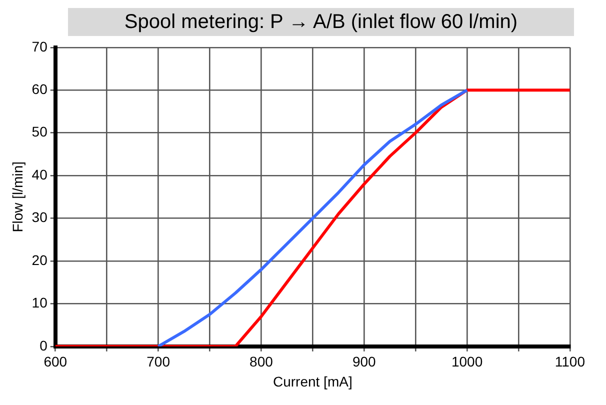 Image resolution: width=606 pixels, height=405 pixels. Describe the element at coordinates (44, 345) in the screenshot. I see `y-tick-label: 0` at that location.